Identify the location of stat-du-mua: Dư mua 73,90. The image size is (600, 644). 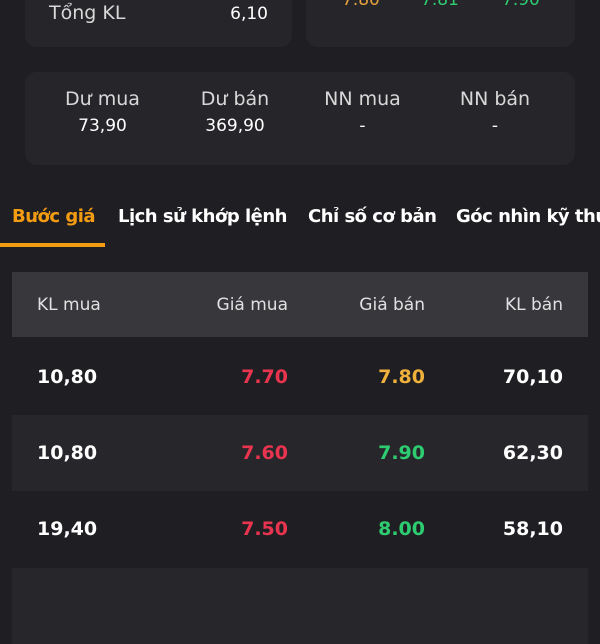
(102, 112).